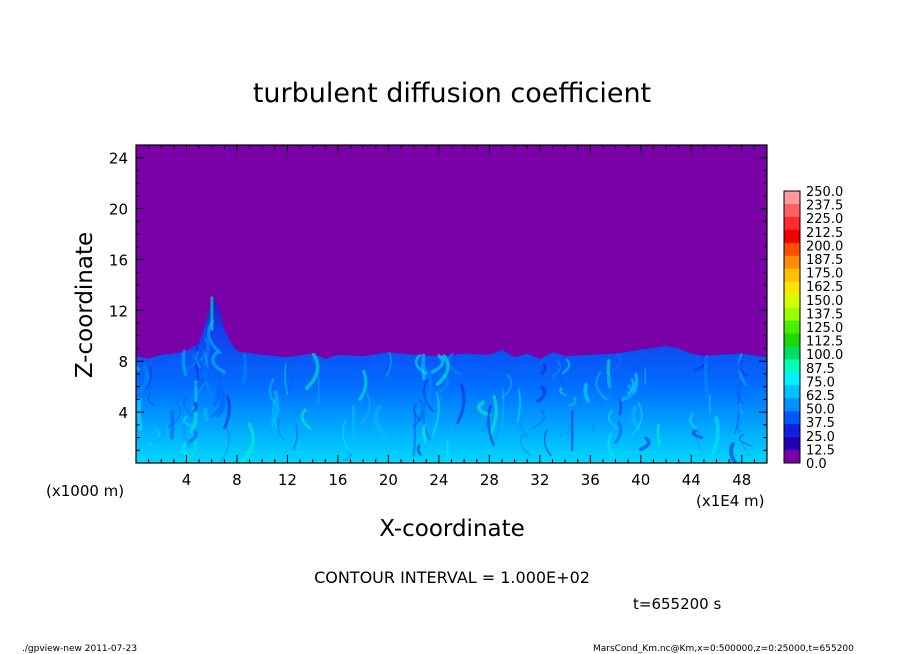 The height and width of the screenshot is (654, 904). I want to click on colorbar-label: 125.0, so click(824, 328).